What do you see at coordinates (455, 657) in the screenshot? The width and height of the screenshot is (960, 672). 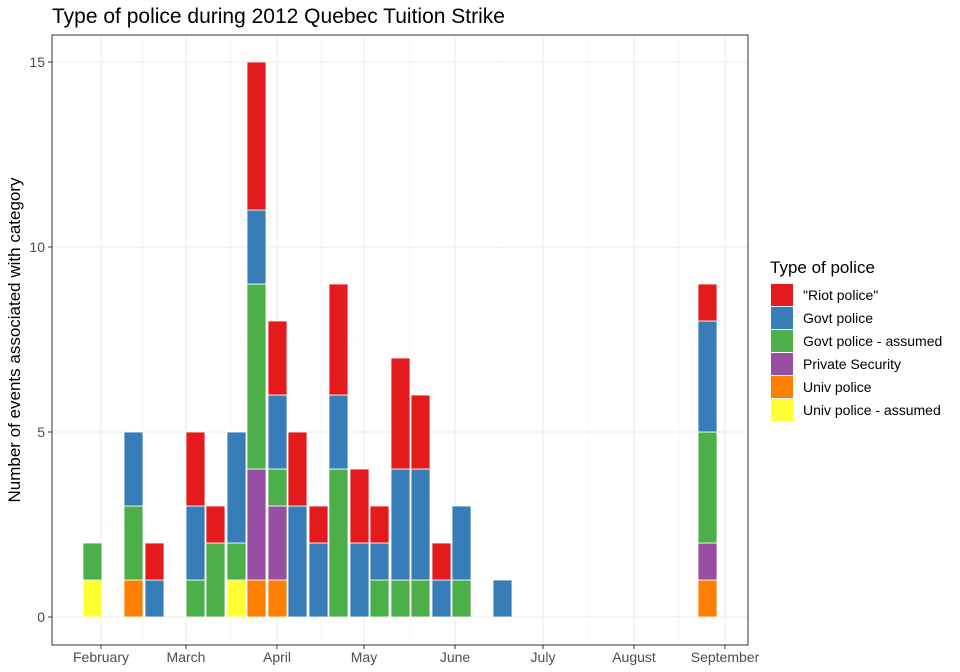 I see `x-tick-label: June` at bounding box center [455, 657].